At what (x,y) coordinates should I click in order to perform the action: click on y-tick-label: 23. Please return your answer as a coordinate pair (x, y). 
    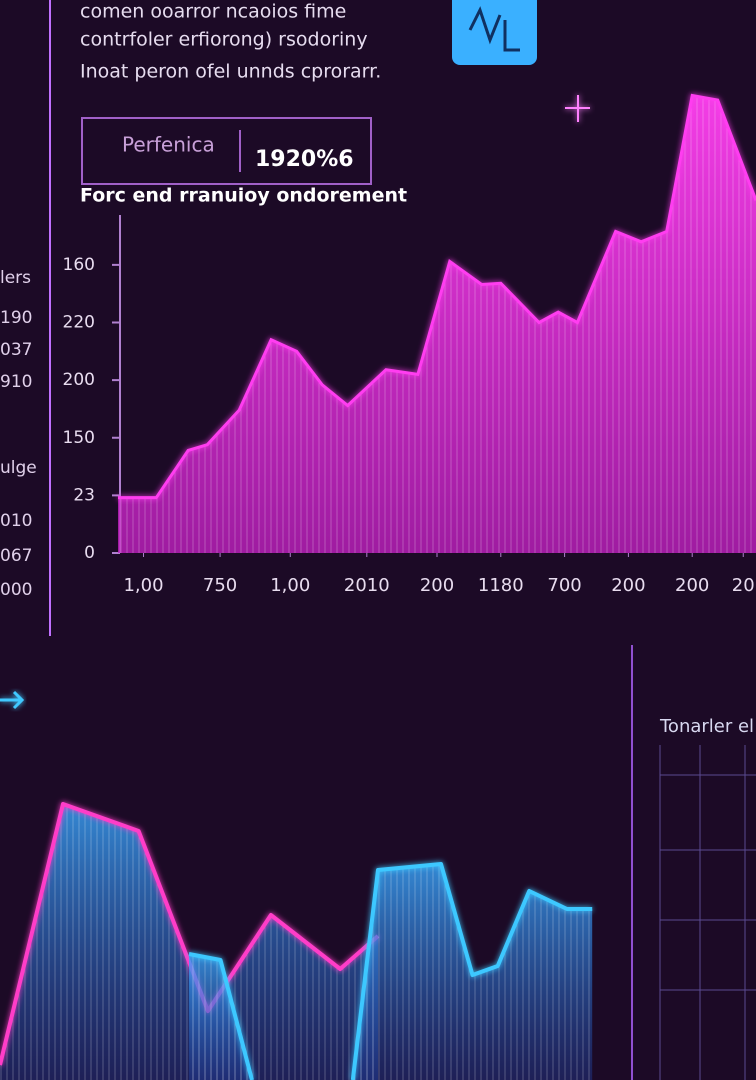
    Looking at the image, I should click on (84, 495).